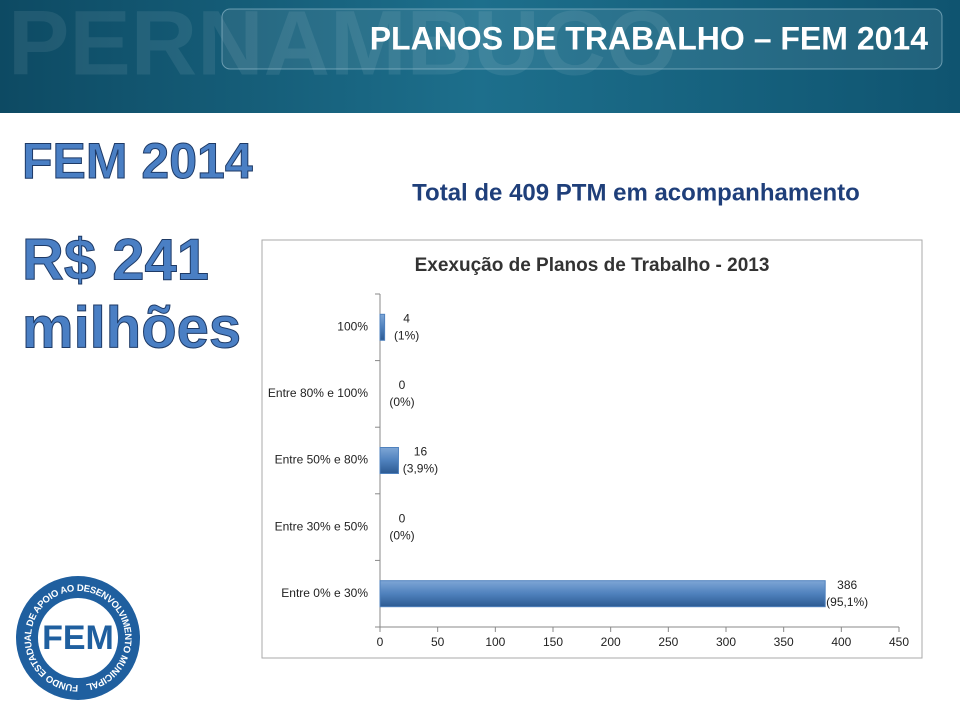 This screenshot has height=707, width=960. I want to click on x-tick-label: 100, so click(495, 642).